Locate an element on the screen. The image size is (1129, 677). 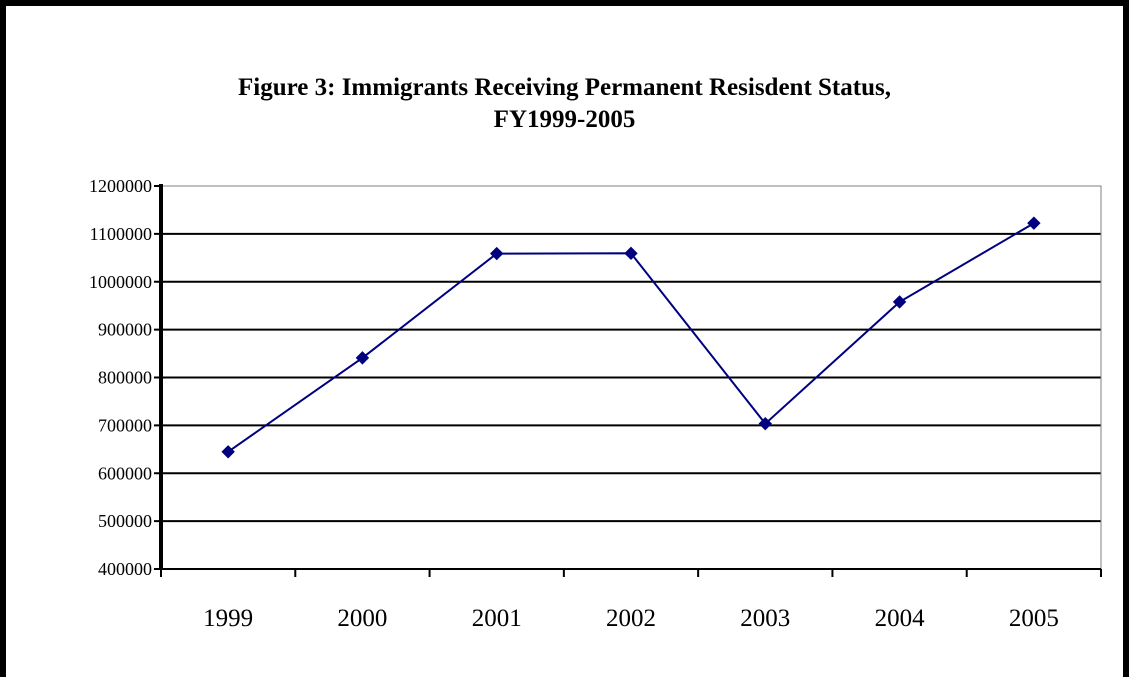
x-tick-label: 1999 is located at coordinates (228, 618).